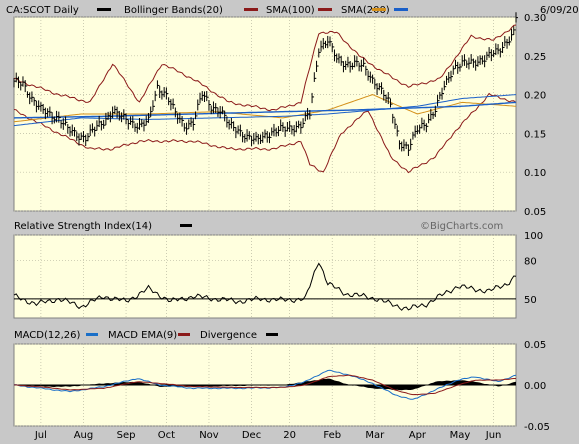 Image resolution: width=579 pixels, height=444 pixels. Describe the element at coordinates (535, 345) in the screenshot. I see `y-tick-label: 0.05` at that location.